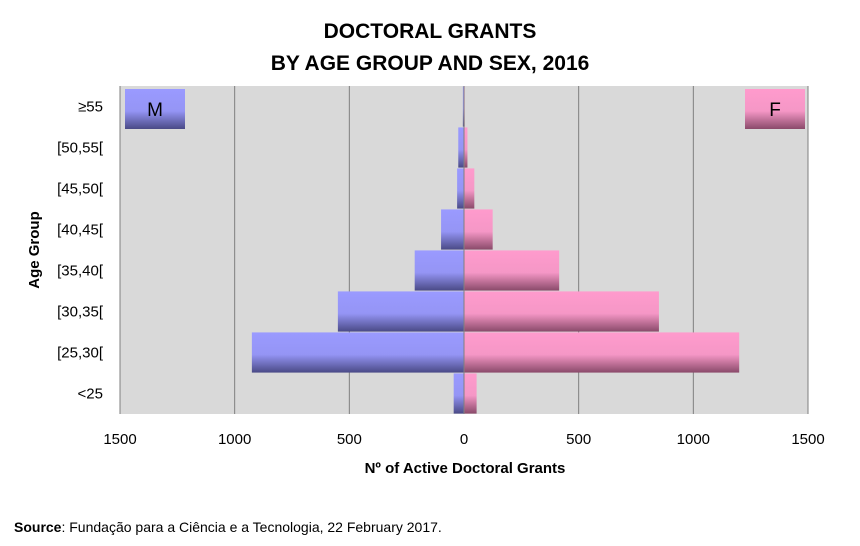  Describe the element at coordinates (80, 189) in the screenshot. I see `y-tick-label: [45,50[` at that location.